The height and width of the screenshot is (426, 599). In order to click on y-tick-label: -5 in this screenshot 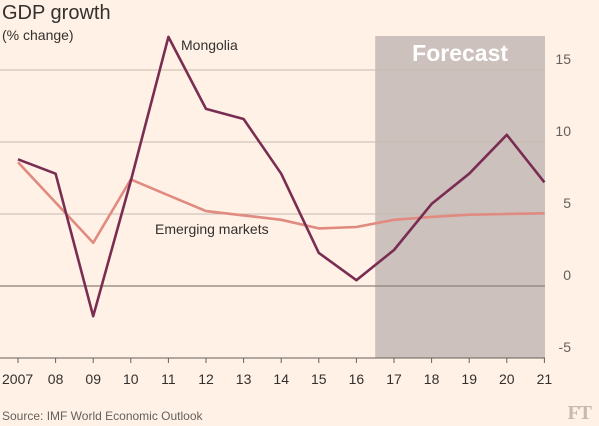, I will do `click(565, 347)`.